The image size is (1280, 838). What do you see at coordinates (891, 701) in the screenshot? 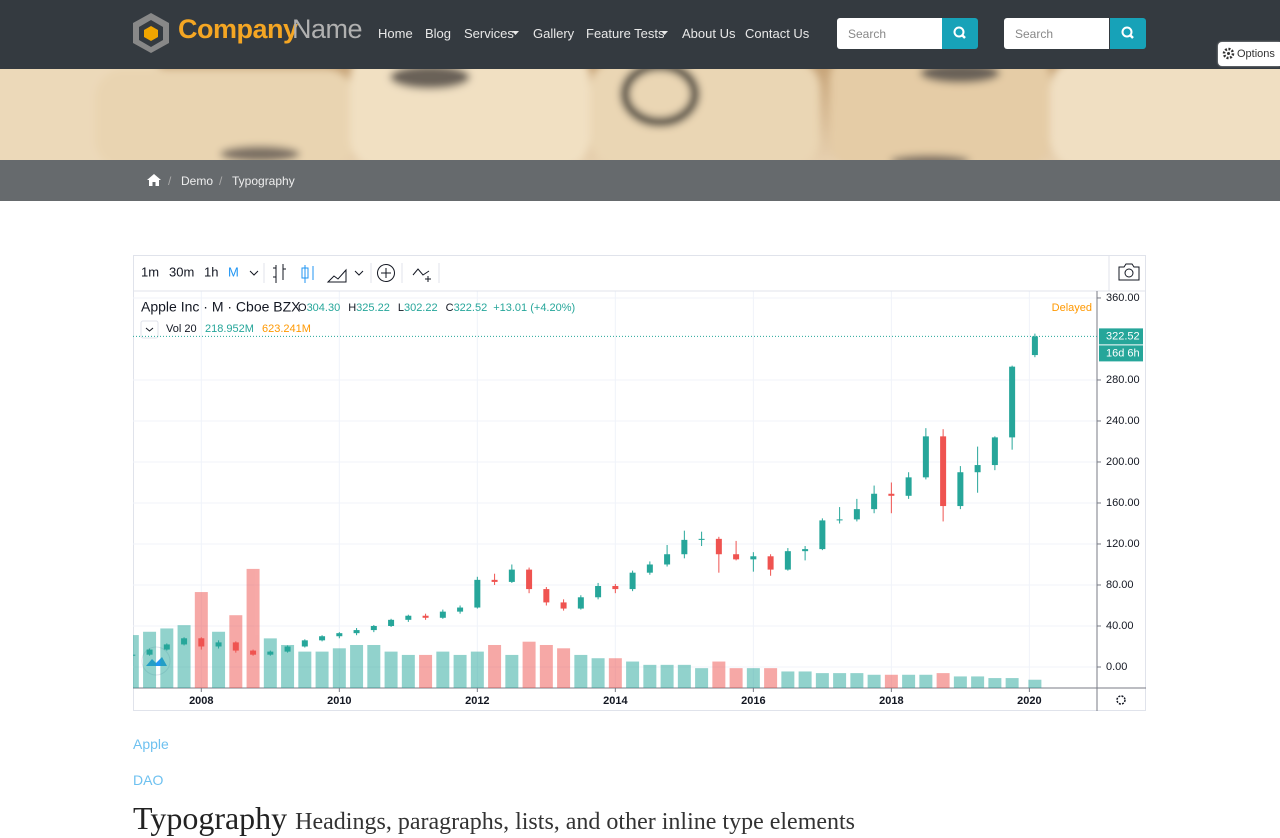
I see `x-tick-label: 2018` at bounding box center [891, 701].